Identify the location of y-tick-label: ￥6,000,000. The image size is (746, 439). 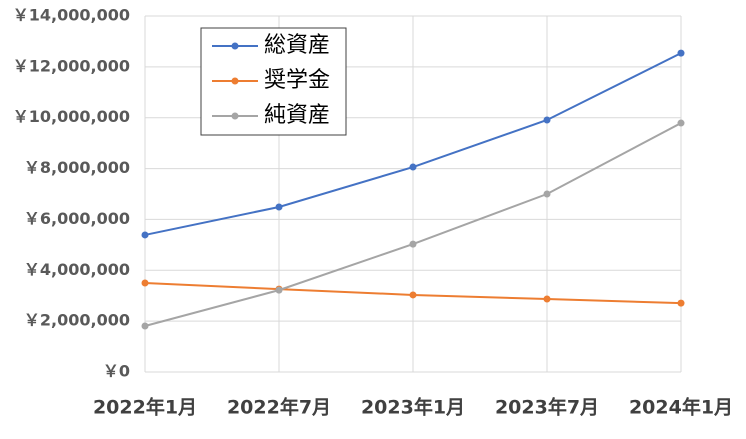
(77, 218).